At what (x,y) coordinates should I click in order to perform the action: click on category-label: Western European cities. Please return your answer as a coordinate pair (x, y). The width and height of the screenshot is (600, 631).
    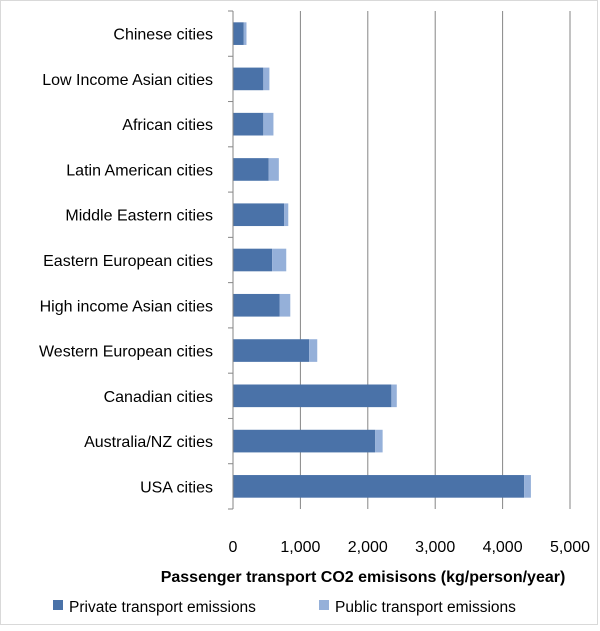
    Looking at the image, I should click on (126, 352).